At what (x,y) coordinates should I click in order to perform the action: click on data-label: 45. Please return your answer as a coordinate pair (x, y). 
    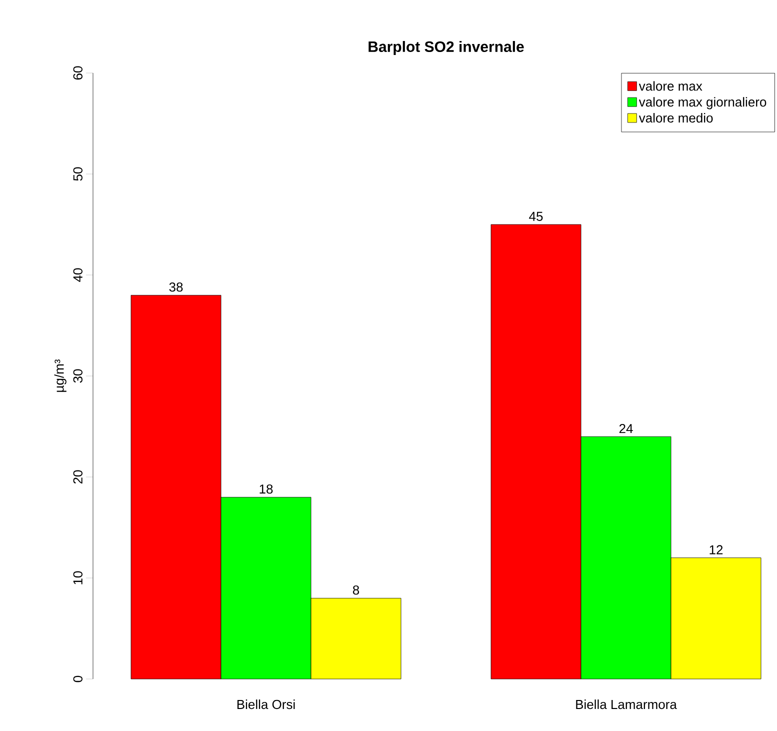
    Looking at the image, I should click on (536, 216).